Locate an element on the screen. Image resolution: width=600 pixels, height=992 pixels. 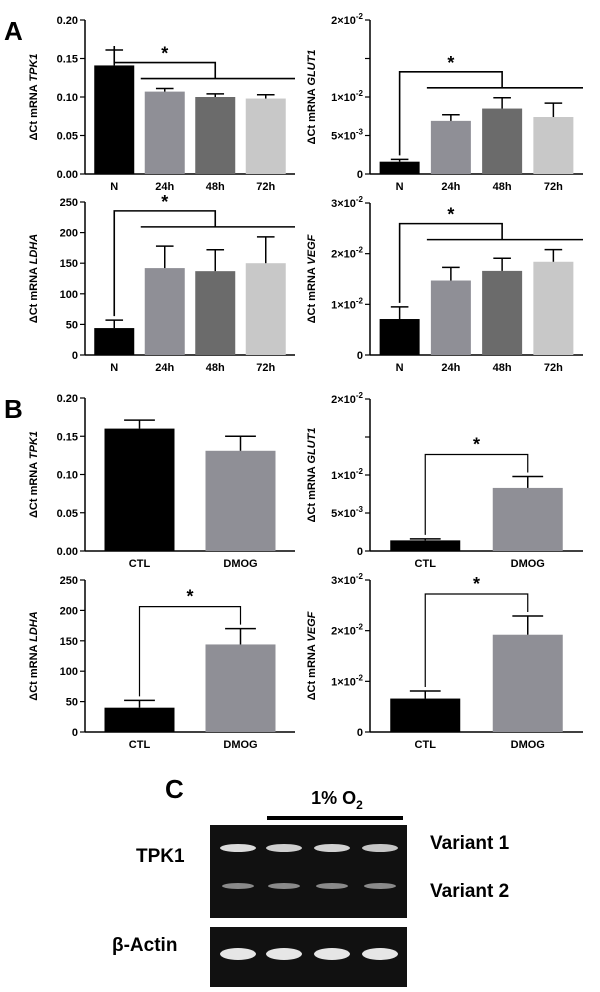
gel-band-label-variant1: Variant 1 is located at coordinates (470, 843).